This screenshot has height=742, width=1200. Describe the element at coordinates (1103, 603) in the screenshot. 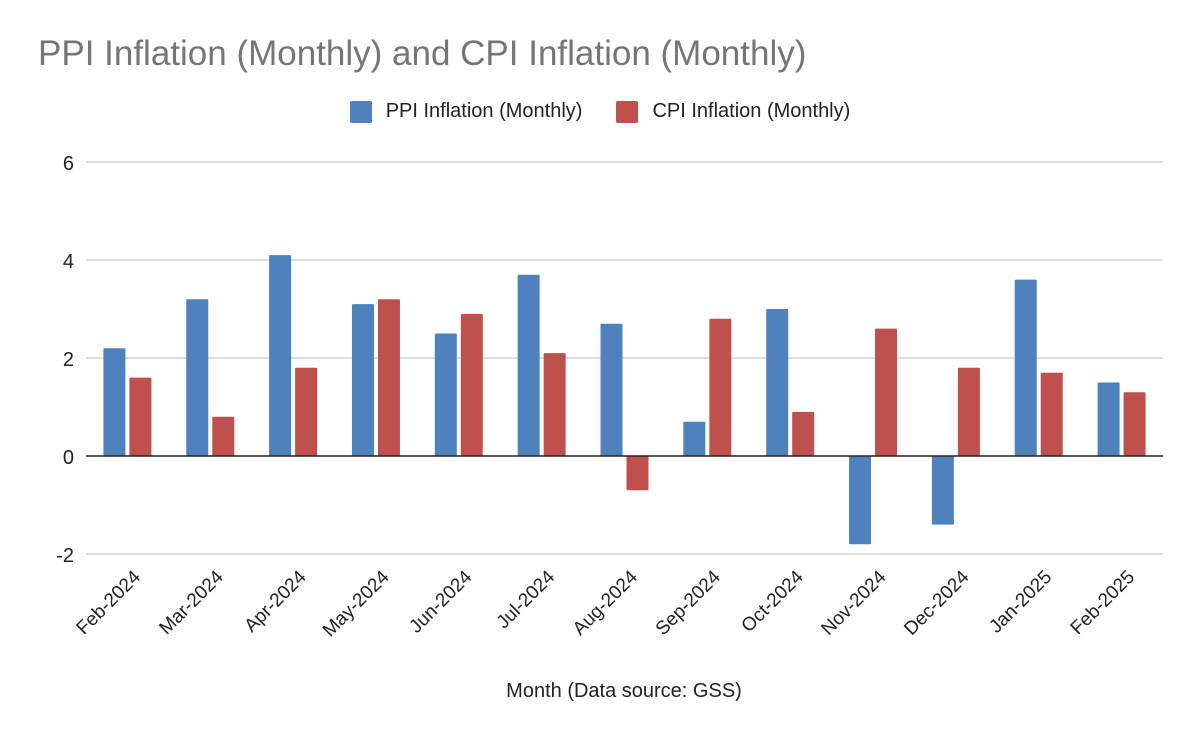

I see `x-tick-label: Feb-2025` at that location.